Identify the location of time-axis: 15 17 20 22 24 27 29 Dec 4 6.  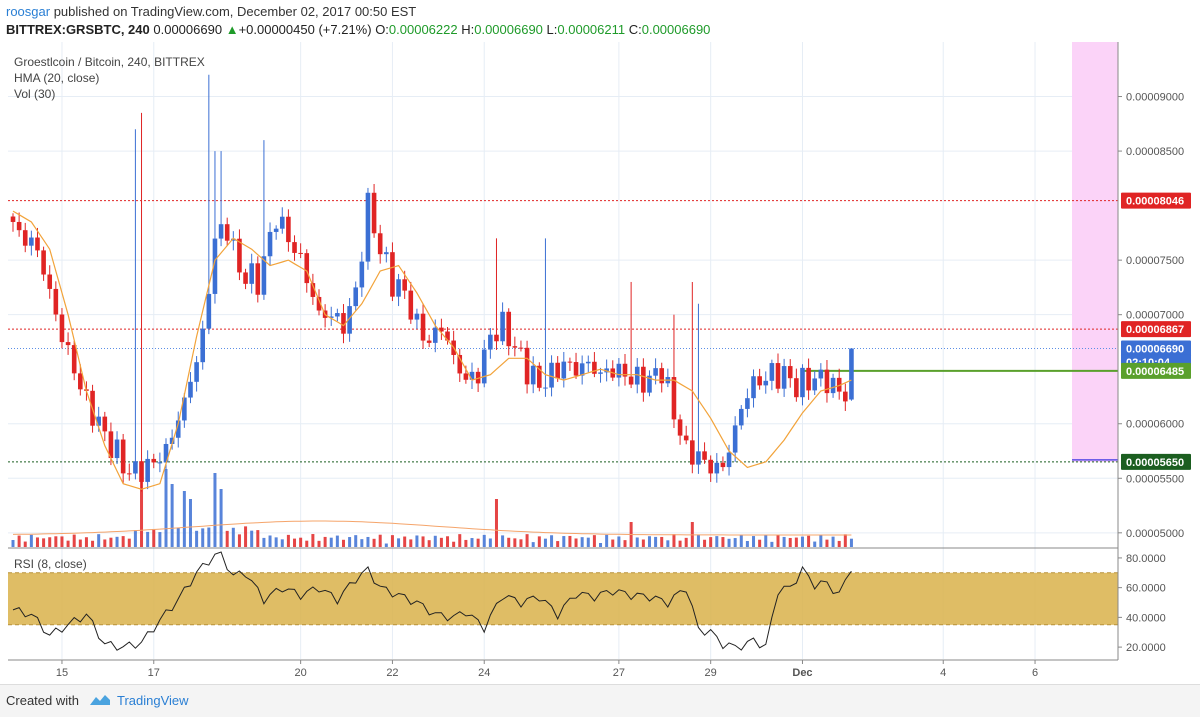
(547, 669).